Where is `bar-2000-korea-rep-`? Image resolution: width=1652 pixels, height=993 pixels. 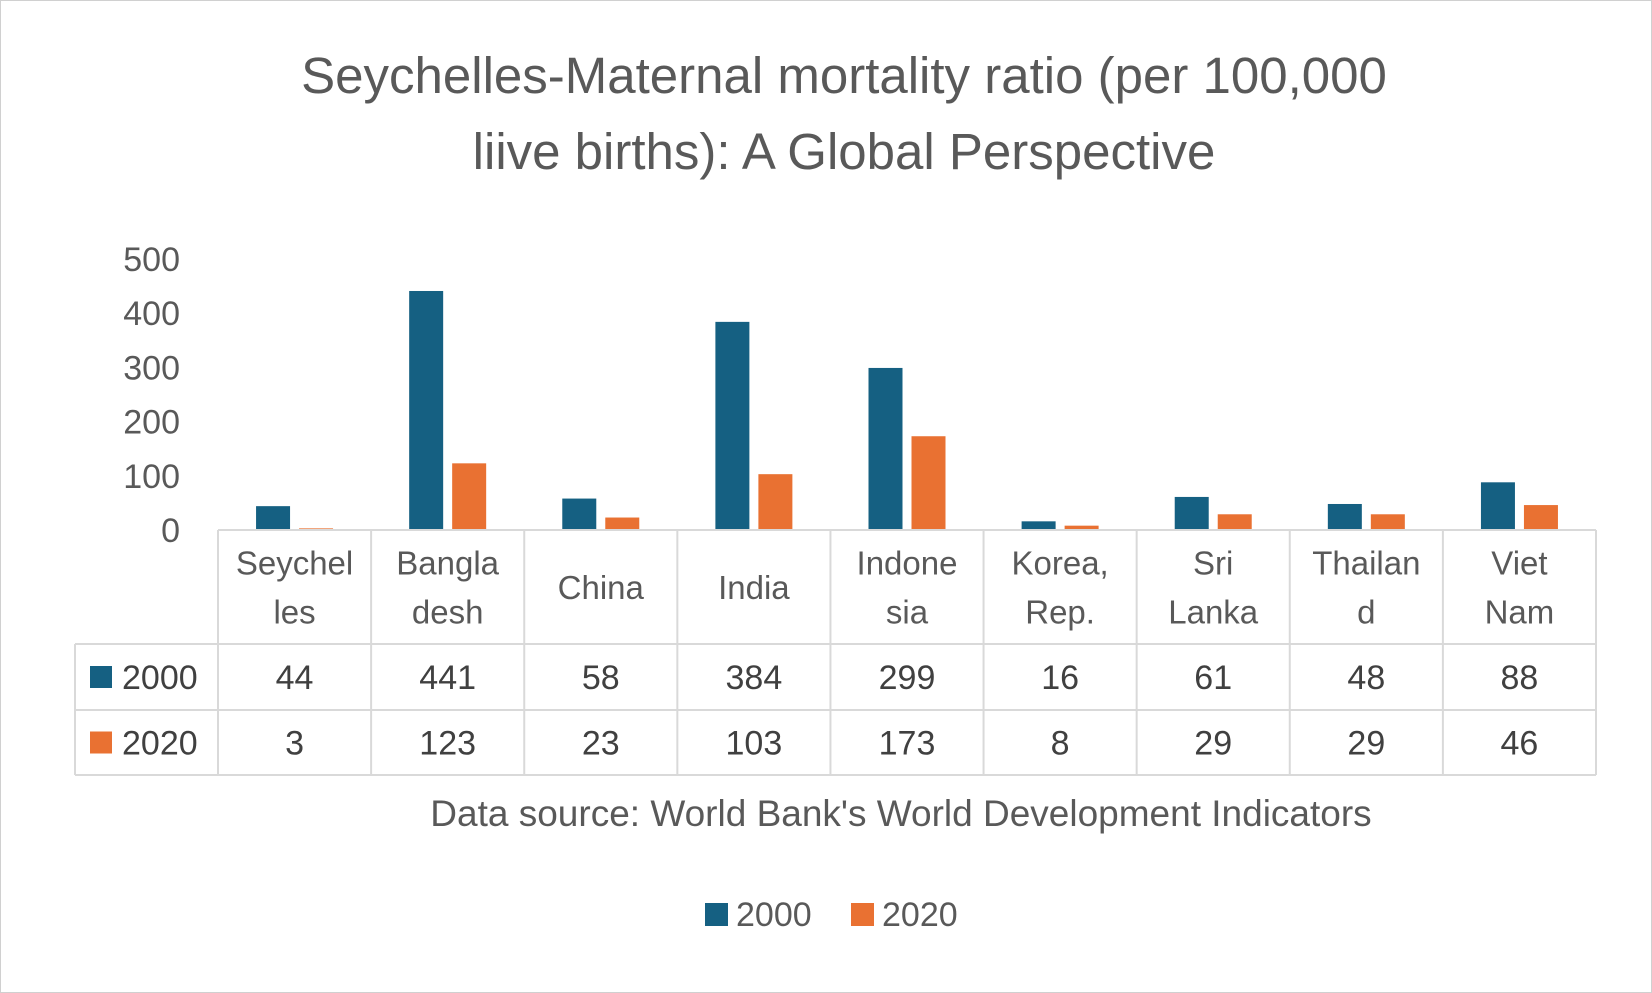
bar-2000-korea-rep- is located at coordinates (1038, 525).